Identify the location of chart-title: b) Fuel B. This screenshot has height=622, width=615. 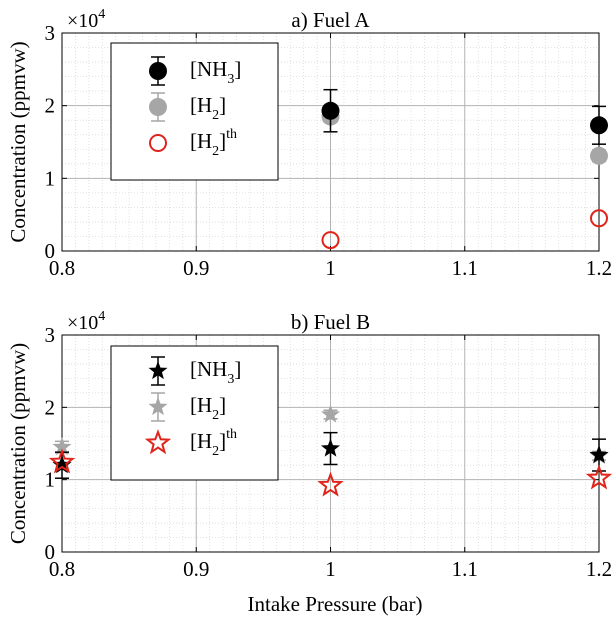
(330, 322).